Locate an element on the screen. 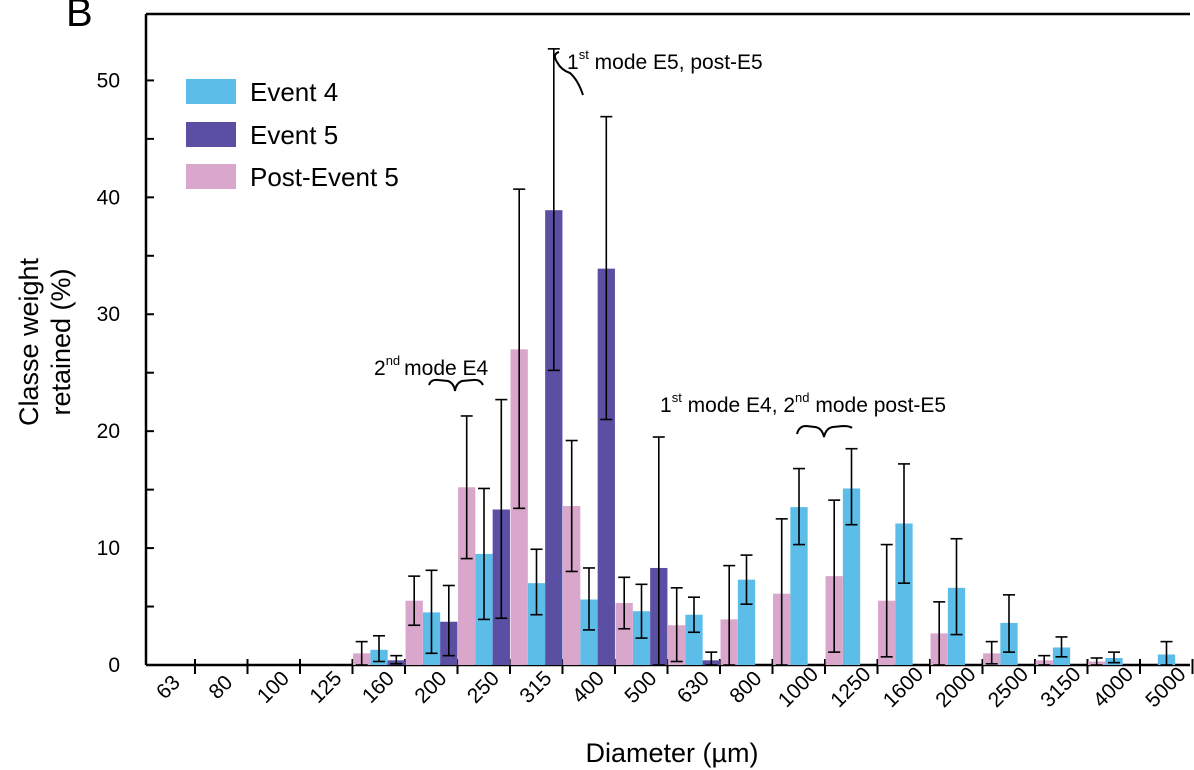 The image size is (1194, 770). y-tick-label-40: 40 is located at coordinates (108, 197).